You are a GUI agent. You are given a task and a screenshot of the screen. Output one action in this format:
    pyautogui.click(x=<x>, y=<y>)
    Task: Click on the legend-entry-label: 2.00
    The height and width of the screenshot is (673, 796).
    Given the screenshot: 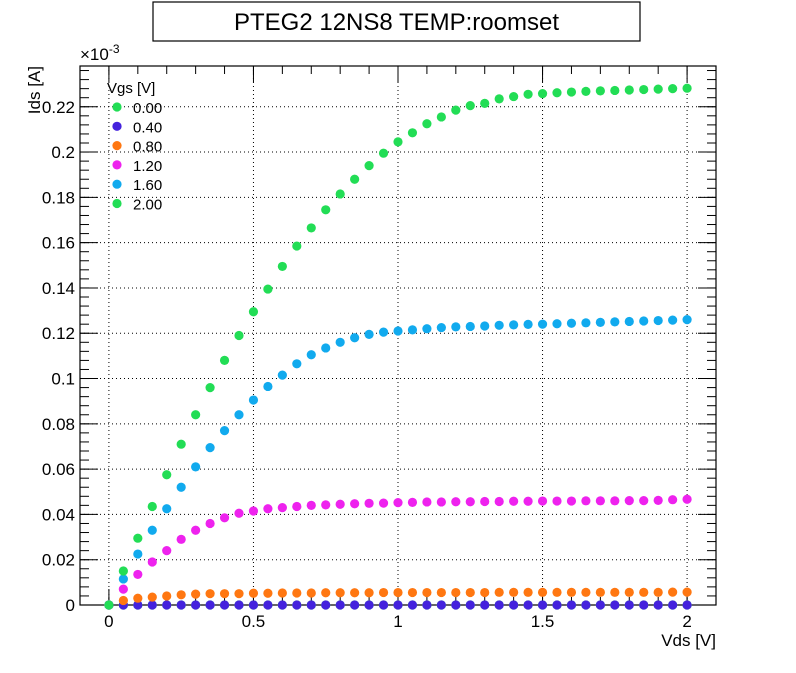 What is the action you would take?
    pyautogui.click(x=147, y=205)
    